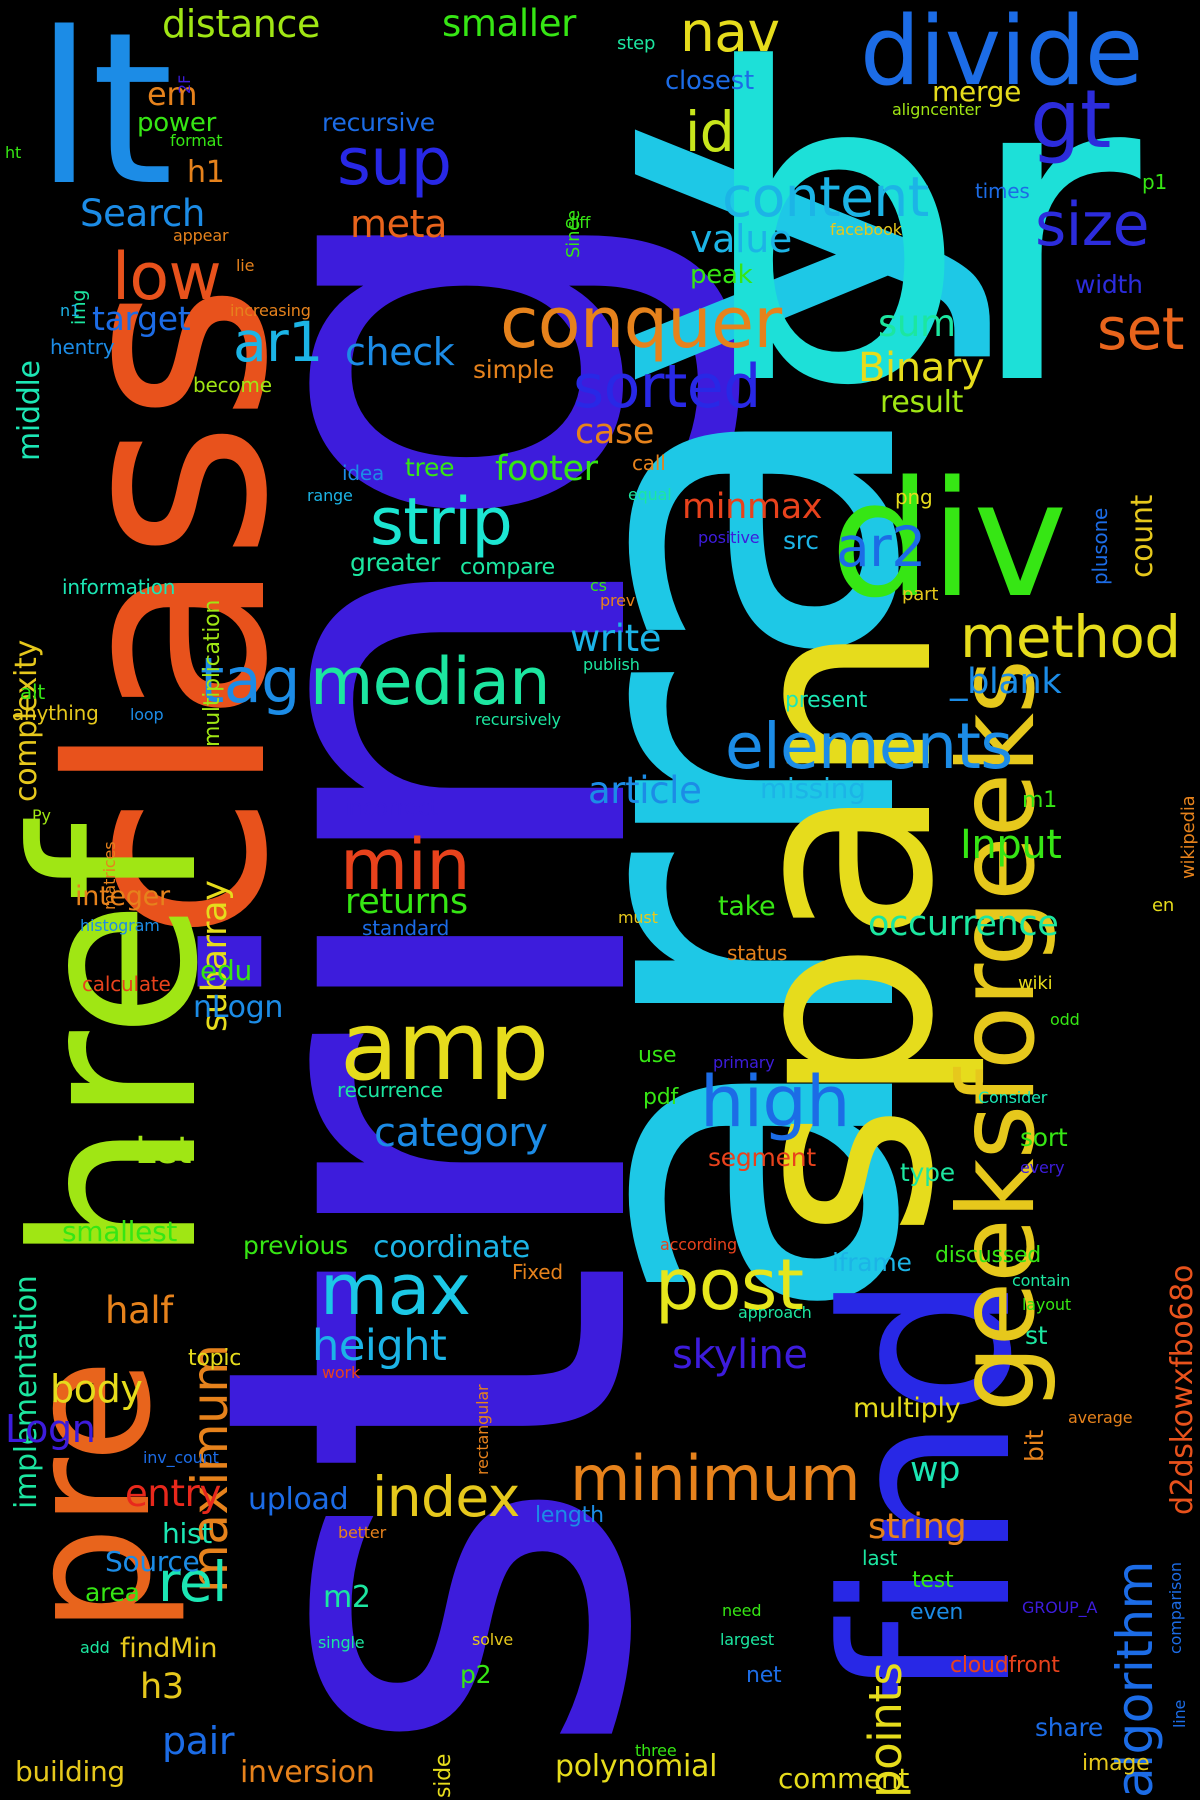  What do you see at coordinates (1035, 983) in the screenshot?
I see `word-wiki-155: wiki` at bounding box center [1035, 983].